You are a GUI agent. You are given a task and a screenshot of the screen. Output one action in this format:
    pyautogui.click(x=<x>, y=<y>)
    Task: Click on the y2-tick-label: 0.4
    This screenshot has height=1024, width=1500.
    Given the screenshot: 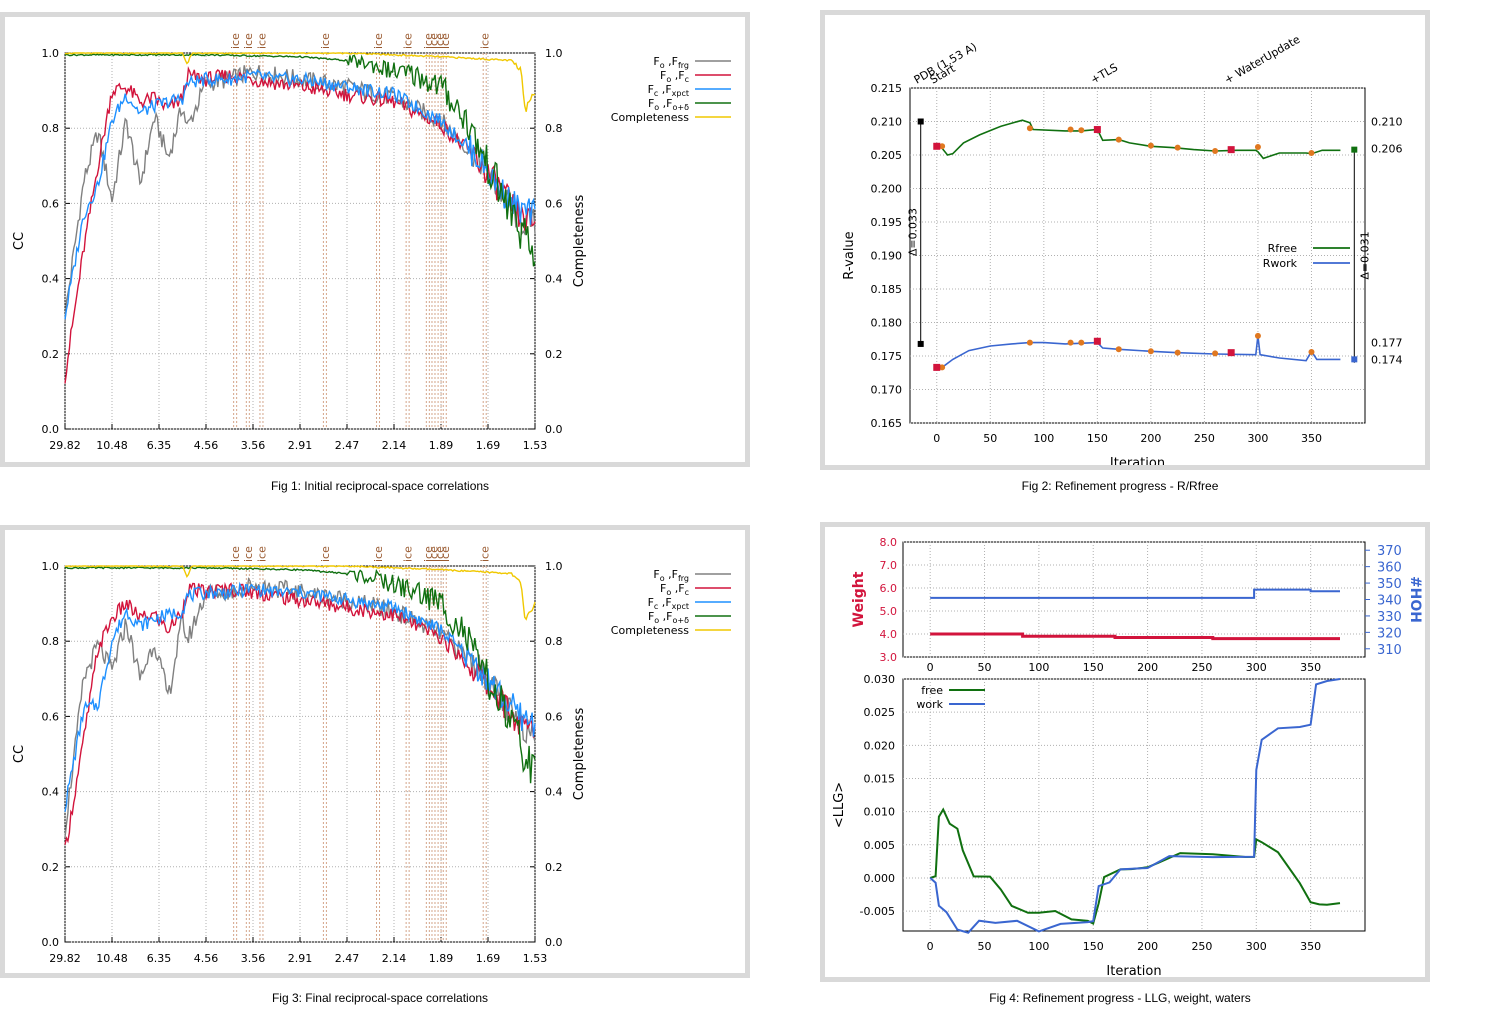 What is the action you would take?
    pyautogui.click(x=554, y=279)
    